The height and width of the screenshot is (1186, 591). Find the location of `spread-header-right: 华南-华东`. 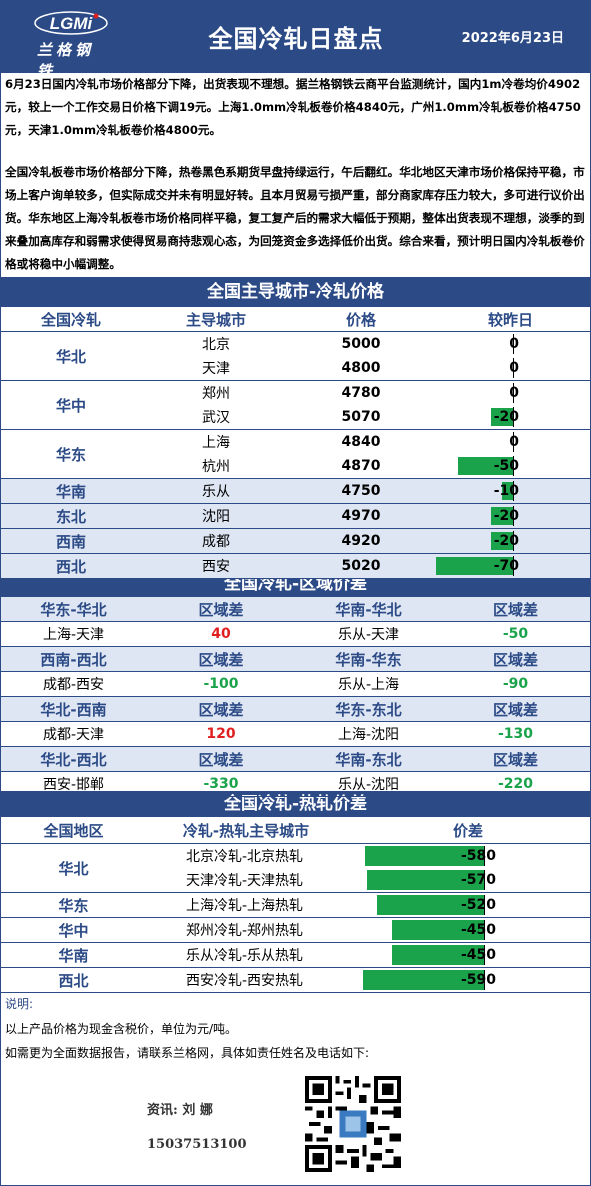

spread-header-right: 华南-华东 is located at coordinates (368, 659).